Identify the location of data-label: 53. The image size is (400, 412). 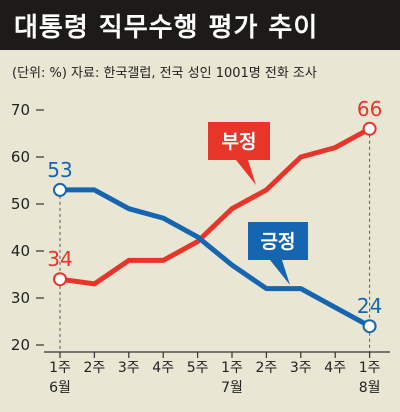
(59, 170).